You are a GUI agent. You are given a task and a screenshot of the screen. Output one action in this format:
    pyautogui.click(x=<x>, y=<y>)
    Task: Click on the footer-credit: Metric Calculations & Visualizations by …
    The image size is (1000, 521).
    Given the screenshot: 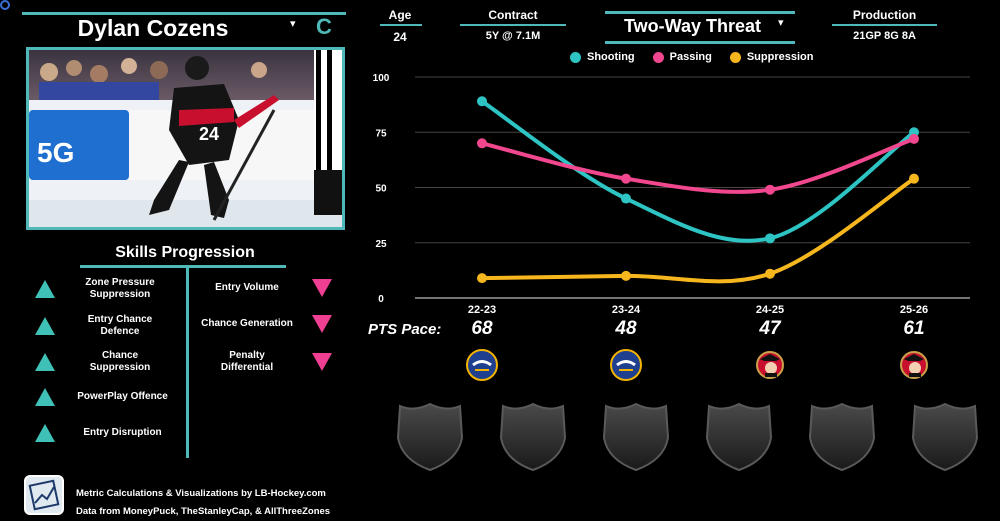 What is the action you would take?
    pyautogui.click(x=201, y=493)
    